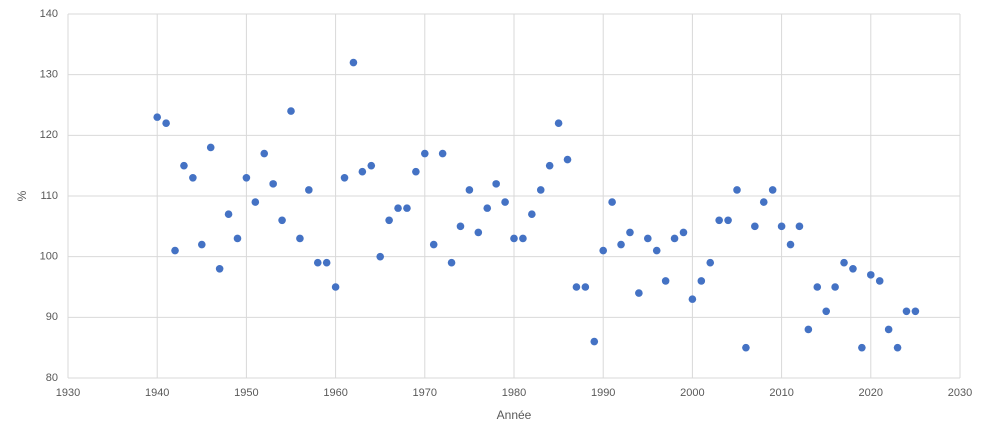  I want to click on y-tick-label: 80, so click(52, 378).